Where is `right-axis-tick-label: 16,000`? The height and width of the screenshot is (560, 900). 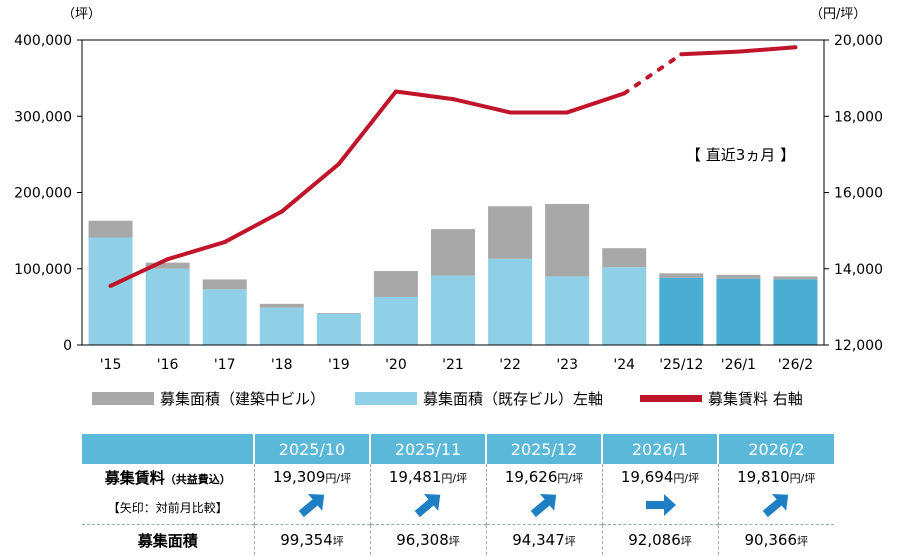
right-axis-tick-label: 16,000 is located at coordinates (858, 194).